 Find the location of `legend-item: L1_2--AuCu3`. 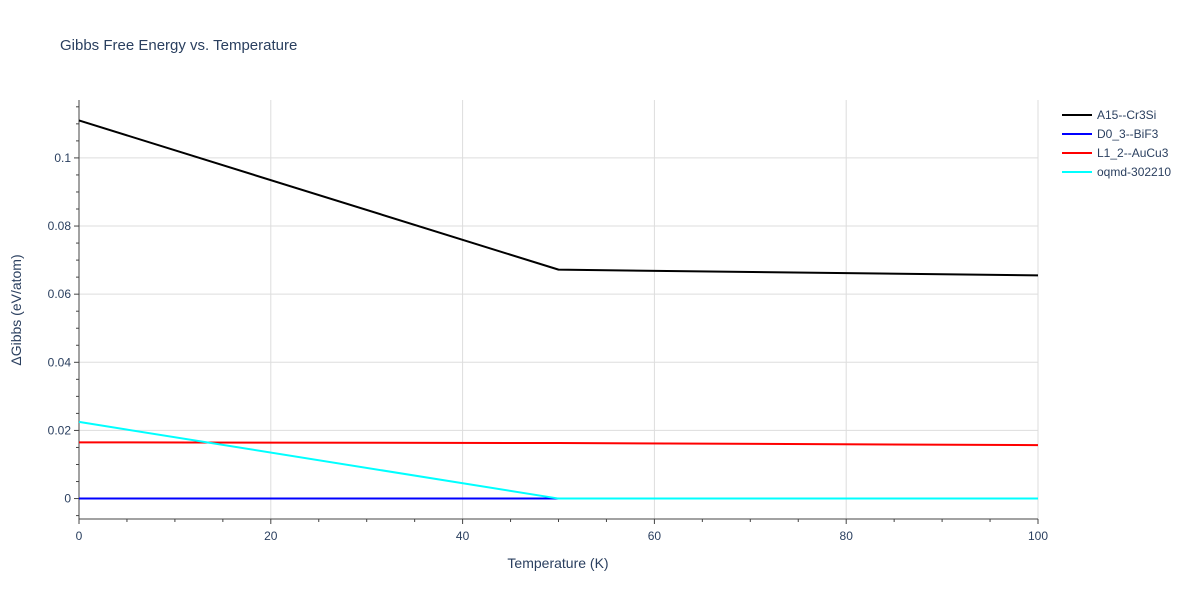

legend-item: L1_2--AuCu3 is located at coordinates (1115, 153).